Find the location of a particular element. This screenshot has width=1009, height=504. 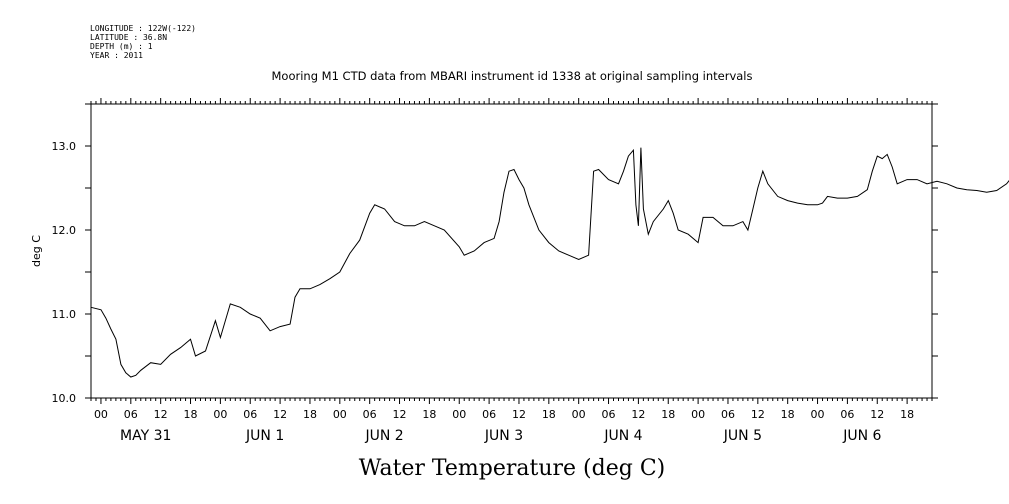

x-day-label: JUN 4 is located at coordinates (622, 436).